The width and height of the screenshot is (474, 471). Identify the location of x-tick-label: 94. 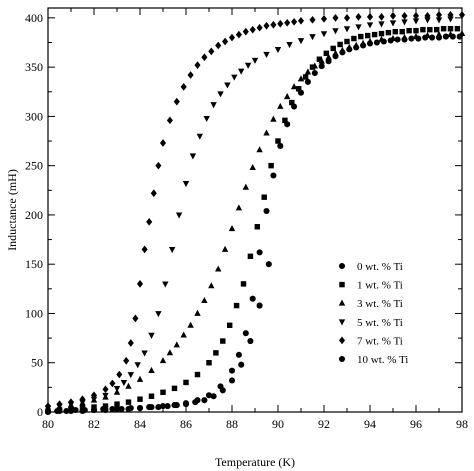
(370, 424).